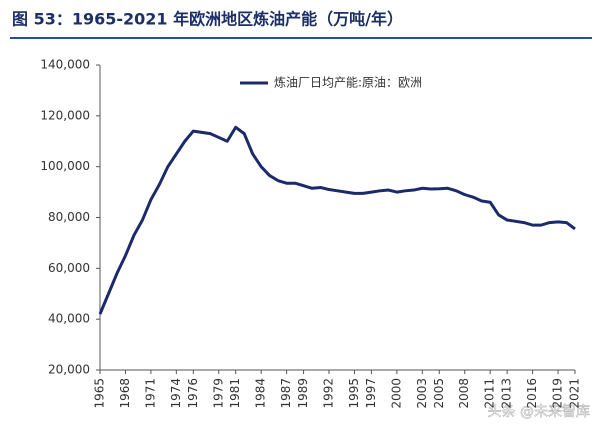  What do you see at coordinates (150, 393) in the screenshot?
I see `x-tick-label: 1971` at bounding box center [150, 393].